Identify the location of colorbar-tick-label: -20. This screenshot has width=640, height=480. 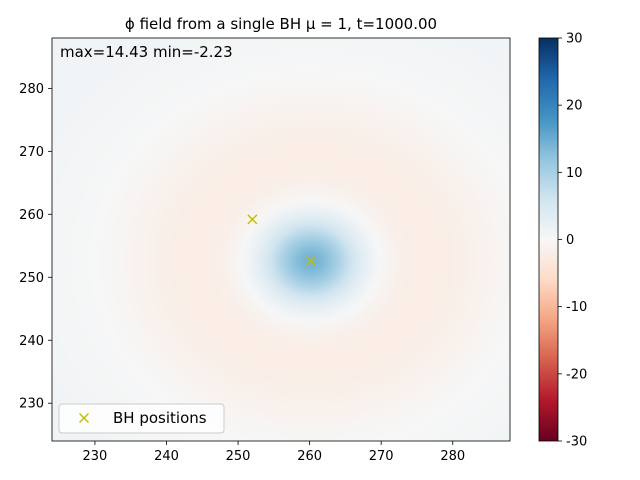
(576, 374).